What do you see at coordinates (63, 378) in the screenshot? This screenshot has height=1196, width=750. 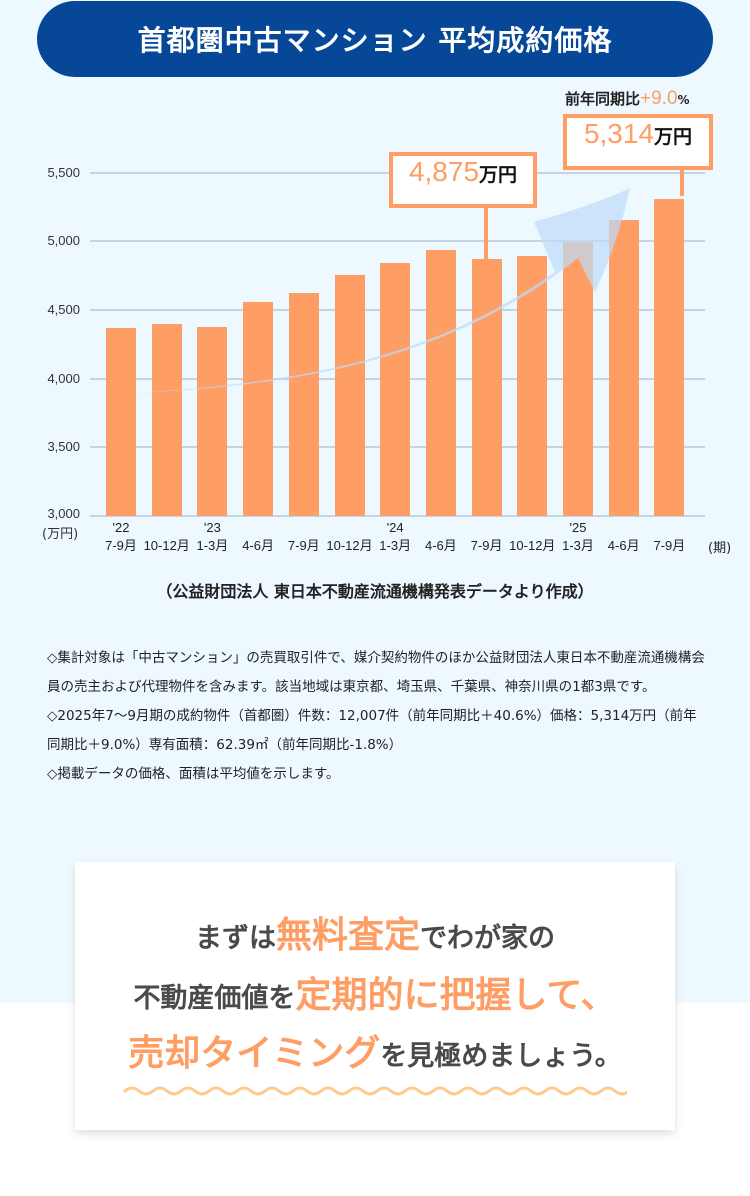 I see `y-tick-label: 4,000` at bounding box center [63, 378].